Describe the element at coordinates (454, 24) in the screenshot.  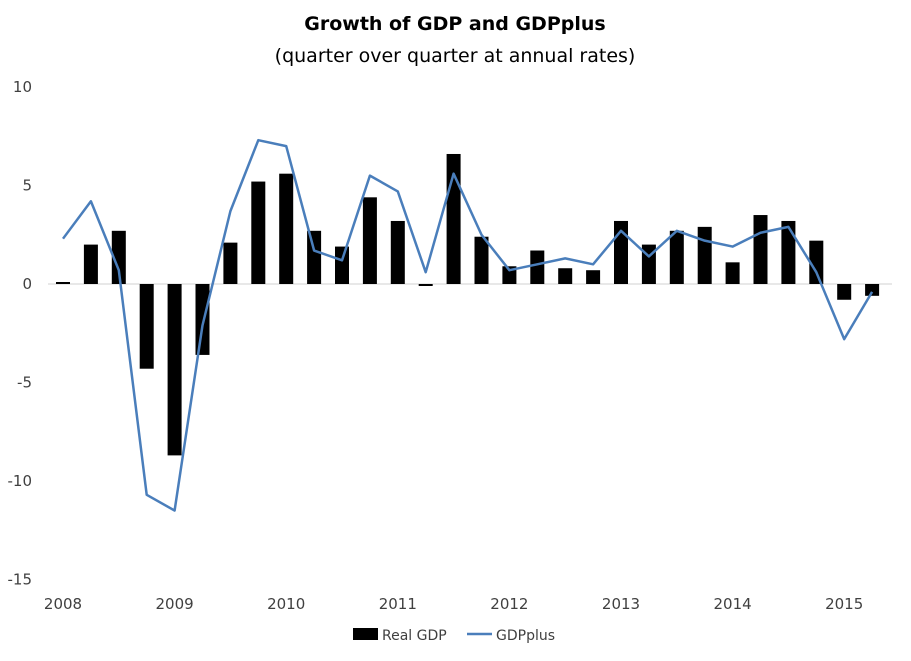
I see `chart-title: Growth of GDP and GDPplus` at that location.